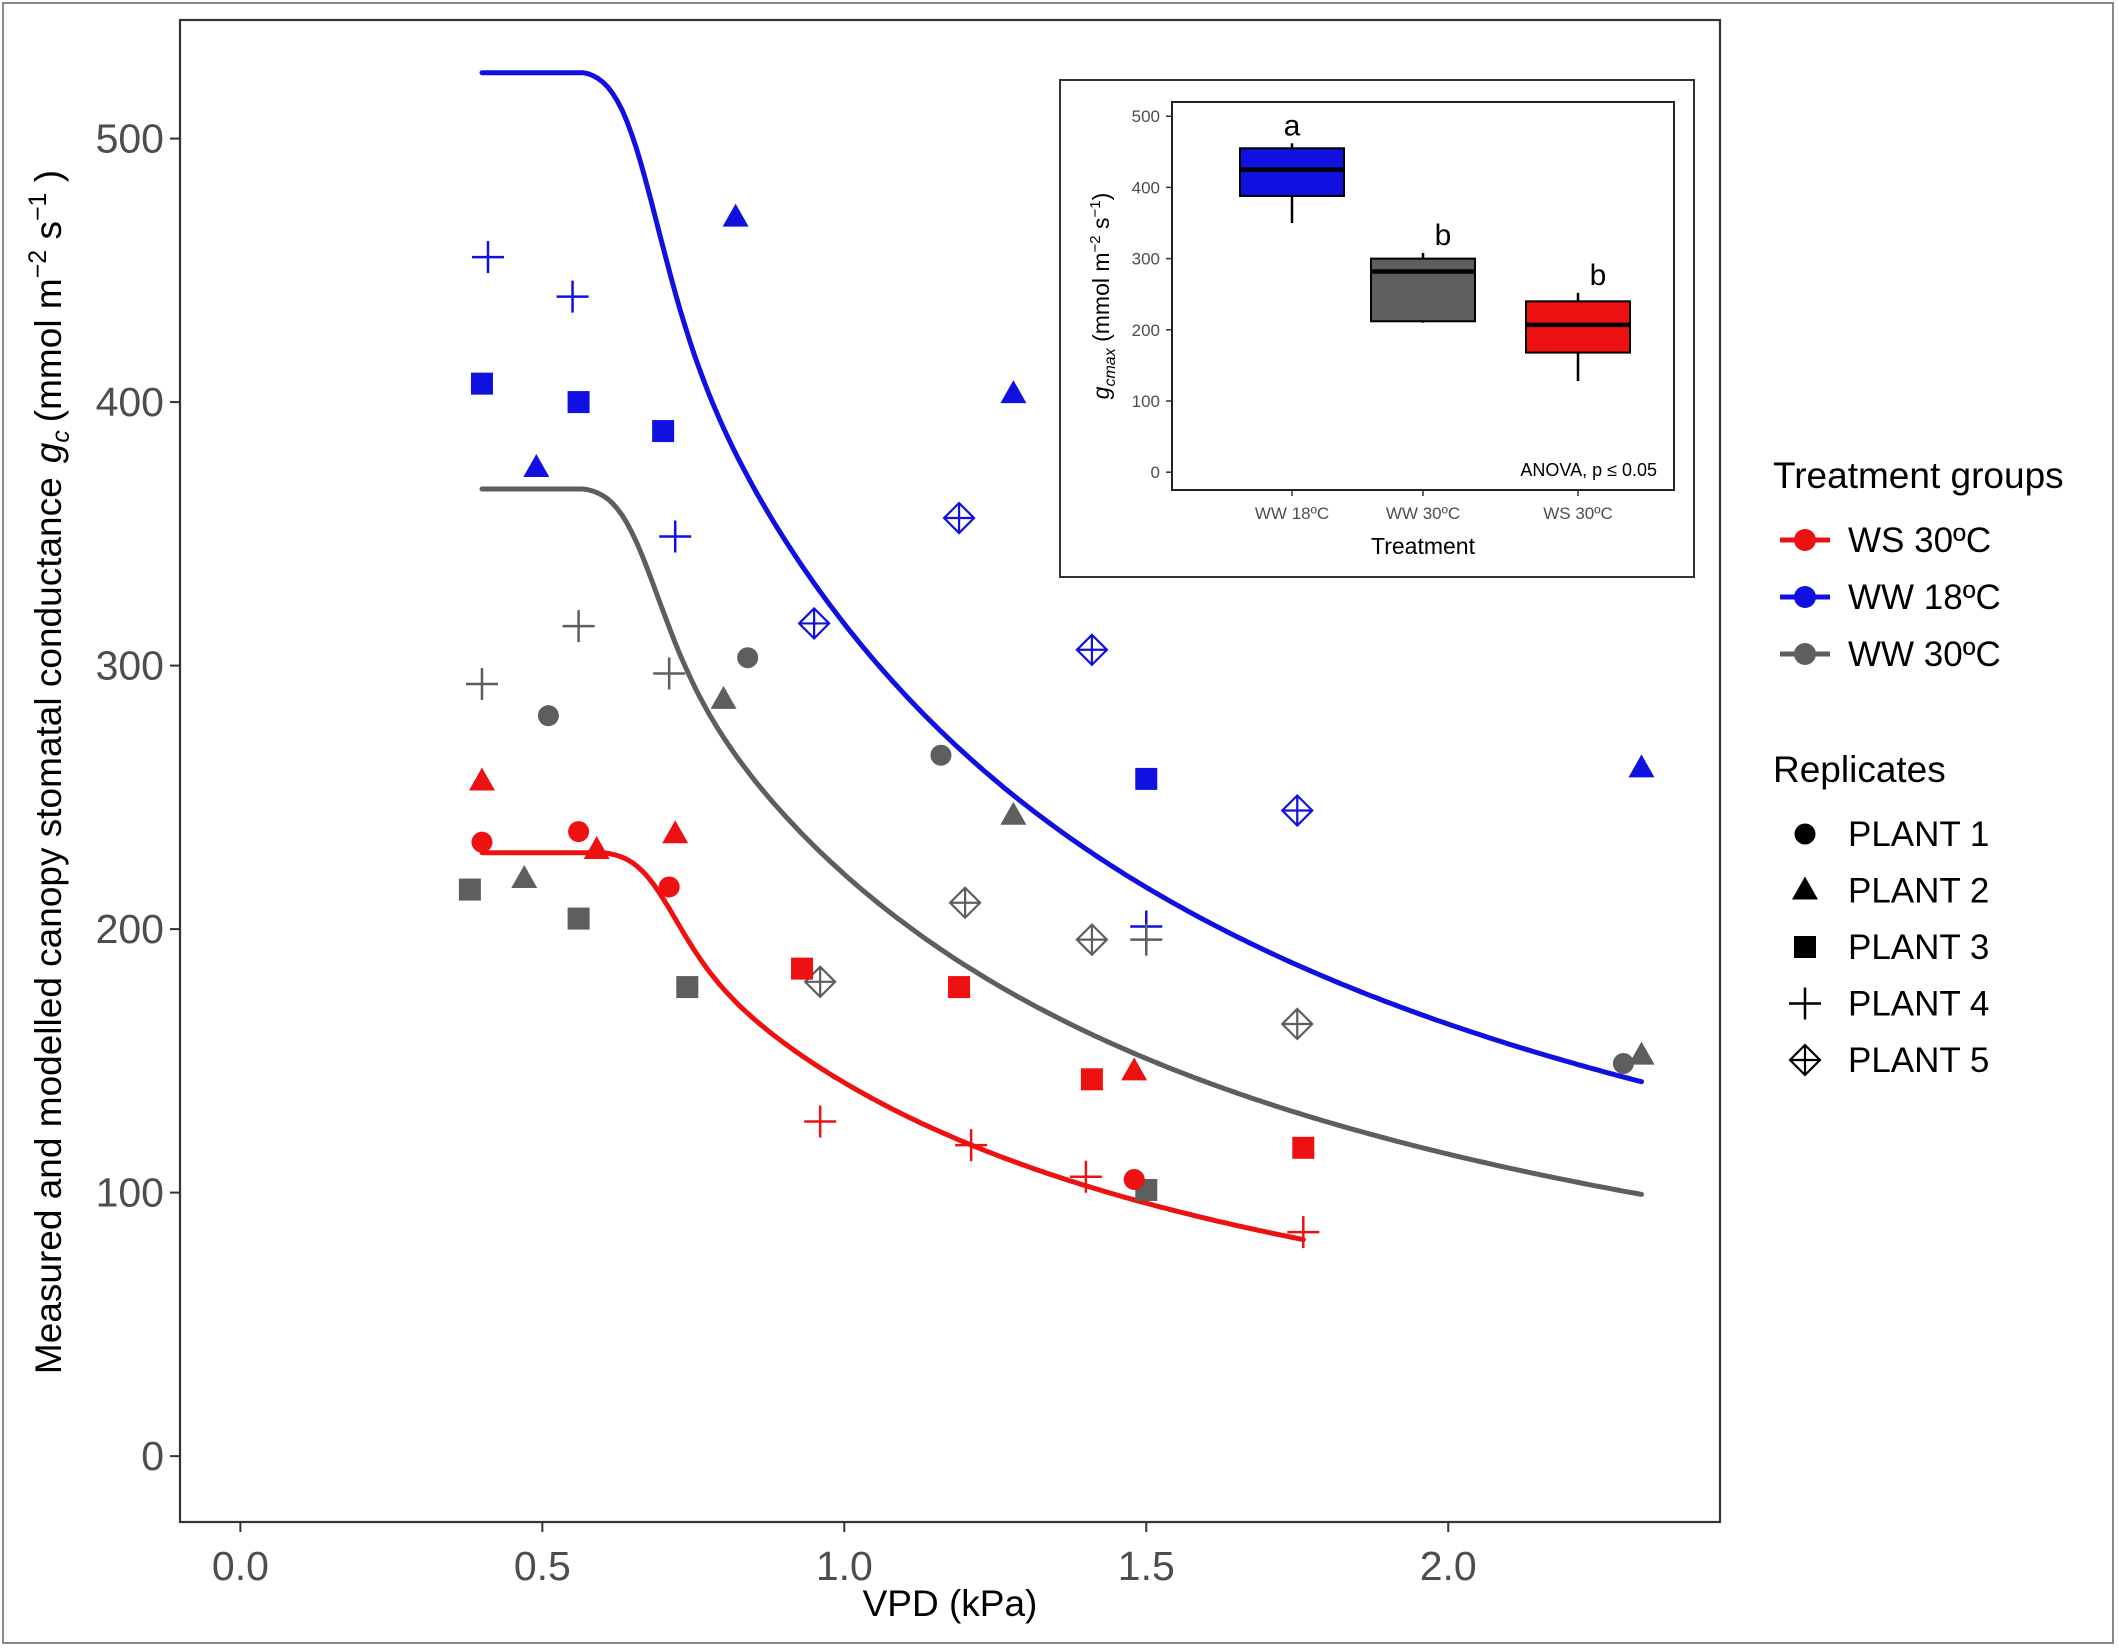  I want to click on inset-x-tick-label: WW 18ºC, so click(1292, 513).